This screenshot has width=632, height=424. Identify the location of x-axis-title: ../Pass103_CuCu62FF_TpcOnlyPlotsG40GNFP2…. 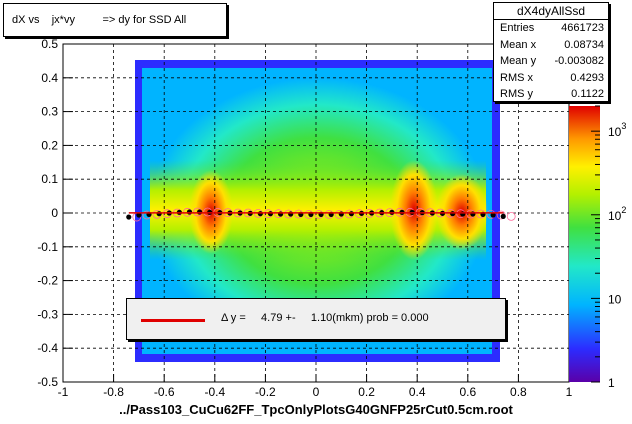
(316, 409).